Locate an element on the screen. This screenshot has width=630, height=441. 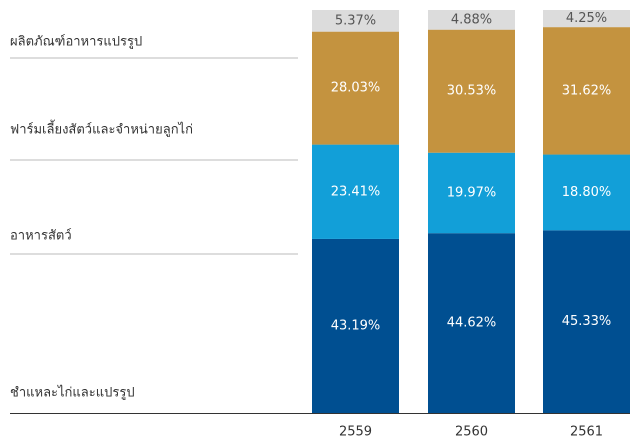
value-label: 43.19% is located at coordinates (356, 325).